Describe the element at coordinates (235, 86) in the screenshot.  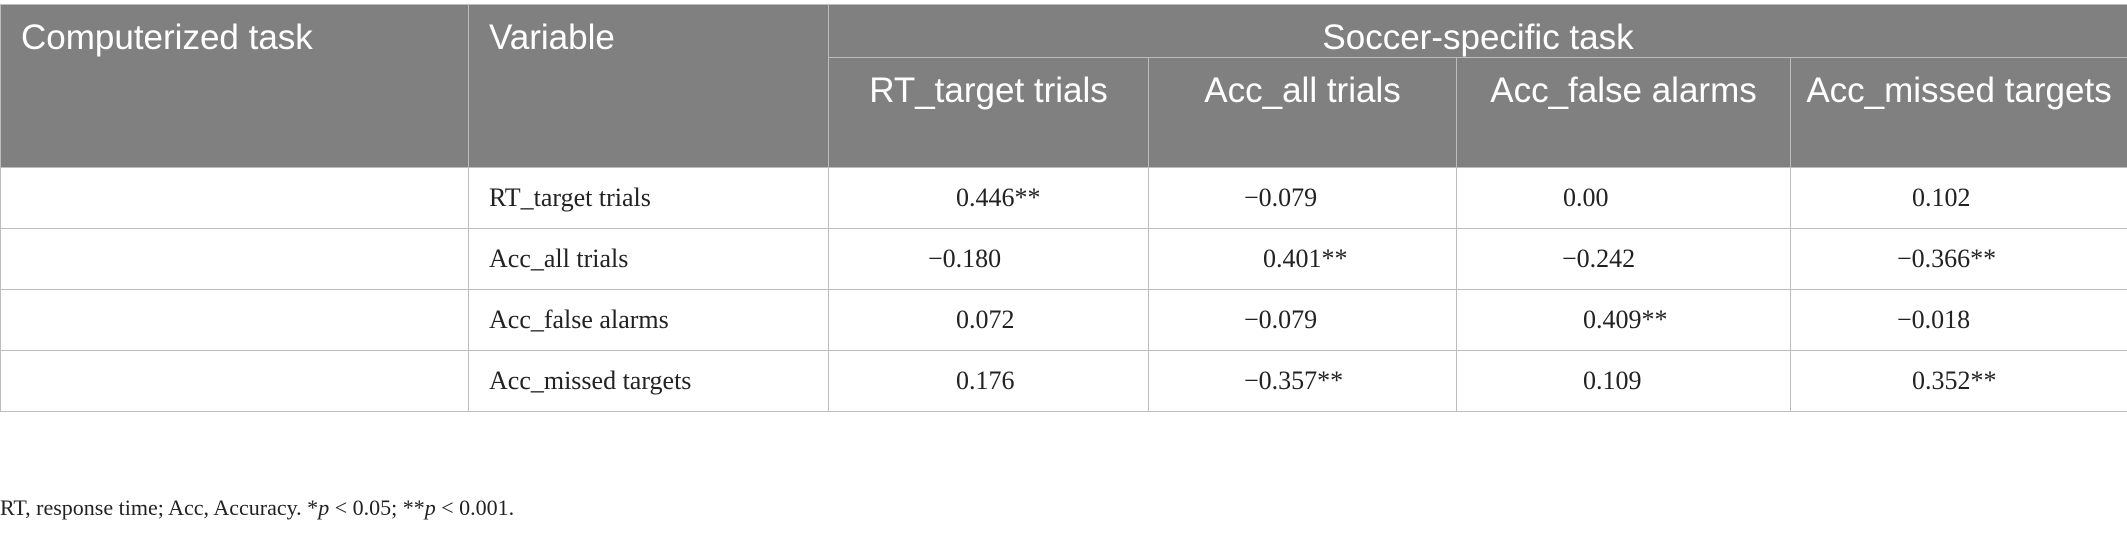
I see `header-computerized-task: Computerized task` at that location.